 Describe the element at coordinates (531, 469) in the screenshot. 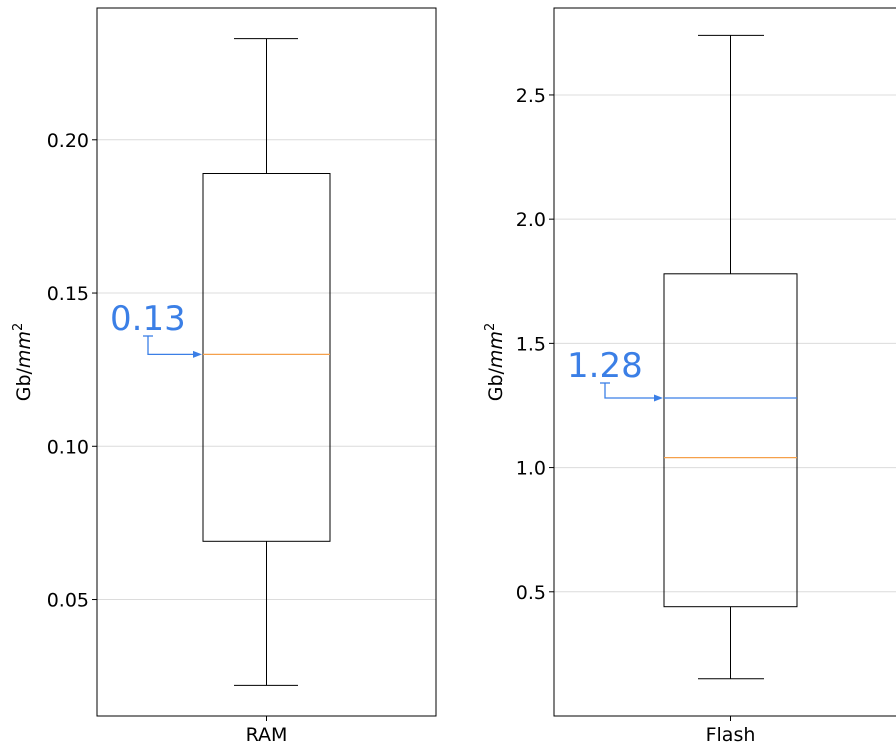

I see `y-tick-label: 1.0` at that location.